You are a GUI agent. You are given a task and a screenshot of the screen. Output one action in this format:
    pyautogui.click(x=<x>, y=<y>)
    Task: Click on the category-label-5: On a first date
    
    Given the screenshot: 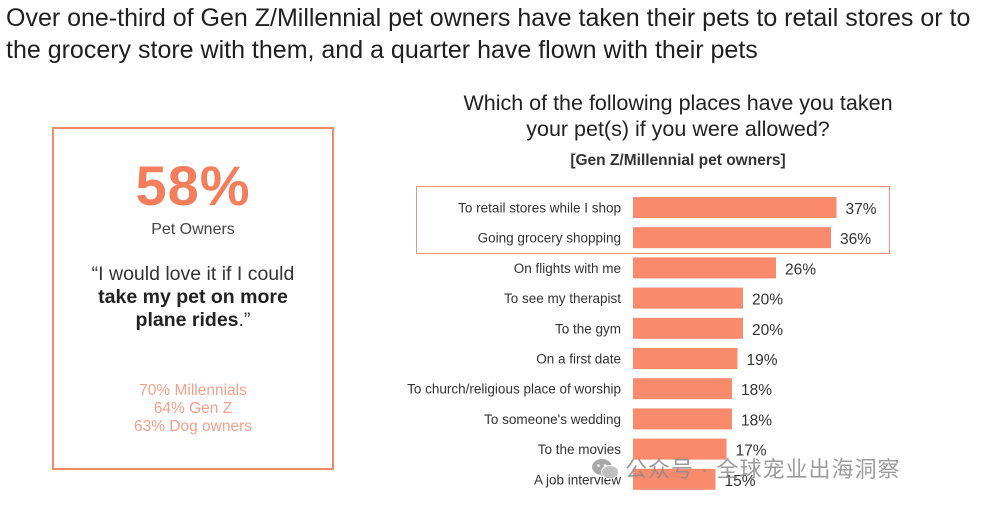 What is the action you would take?
    pyautogui.click(x=578, y=359)
    